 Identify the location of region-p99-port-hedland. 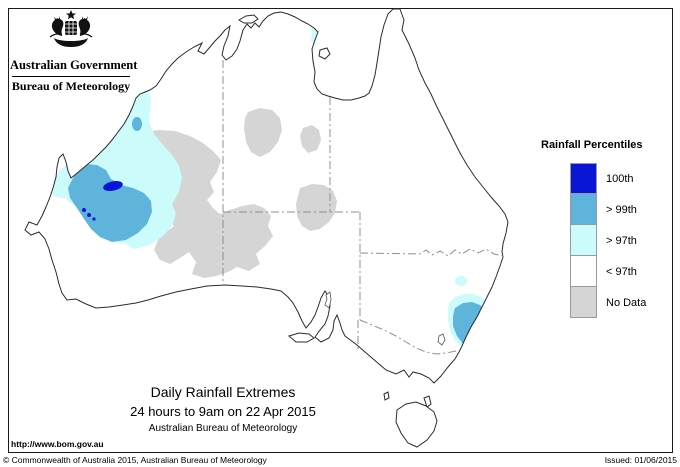
(137, 124).